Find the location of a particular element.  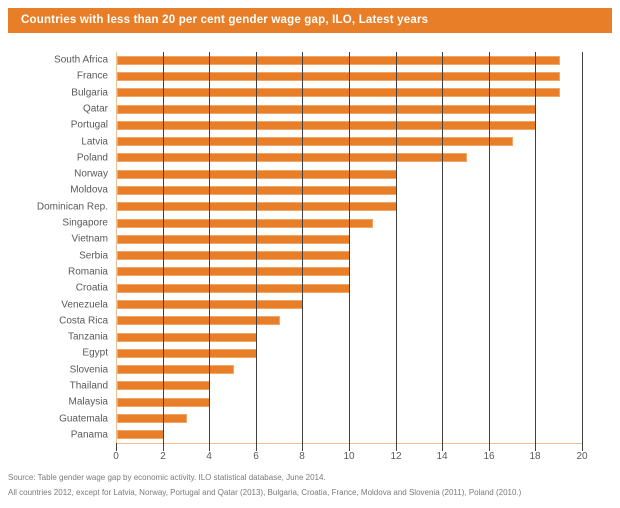

bar-croatia is located at coordinates (233, 288).